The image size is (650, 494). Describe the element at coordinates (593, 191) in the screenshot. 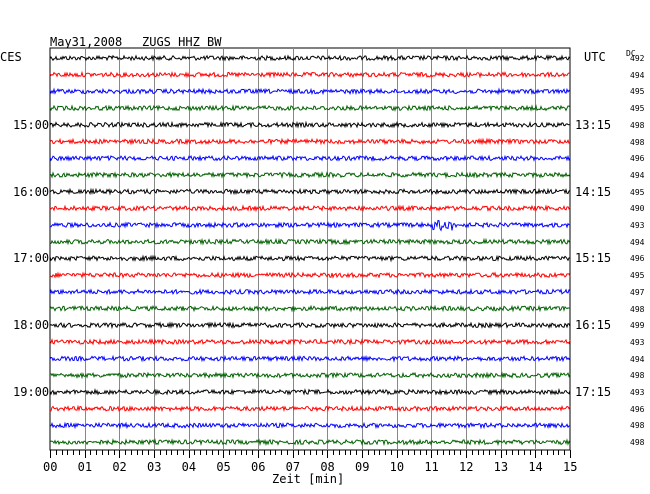

I see `right-time-label-1: 14:15` at that location.